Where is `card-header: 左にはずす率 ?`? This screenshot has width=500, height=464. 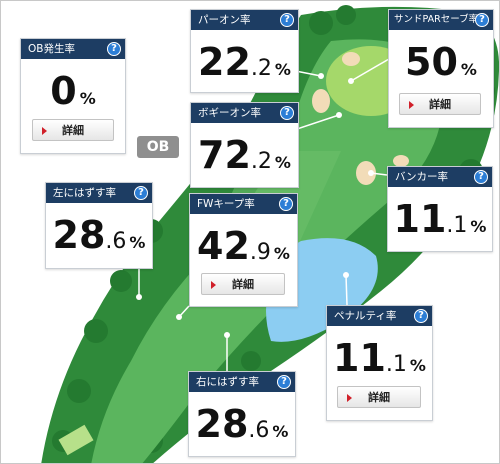 card-header: 左にはずす率 ? is located at coordinates (99, 193).